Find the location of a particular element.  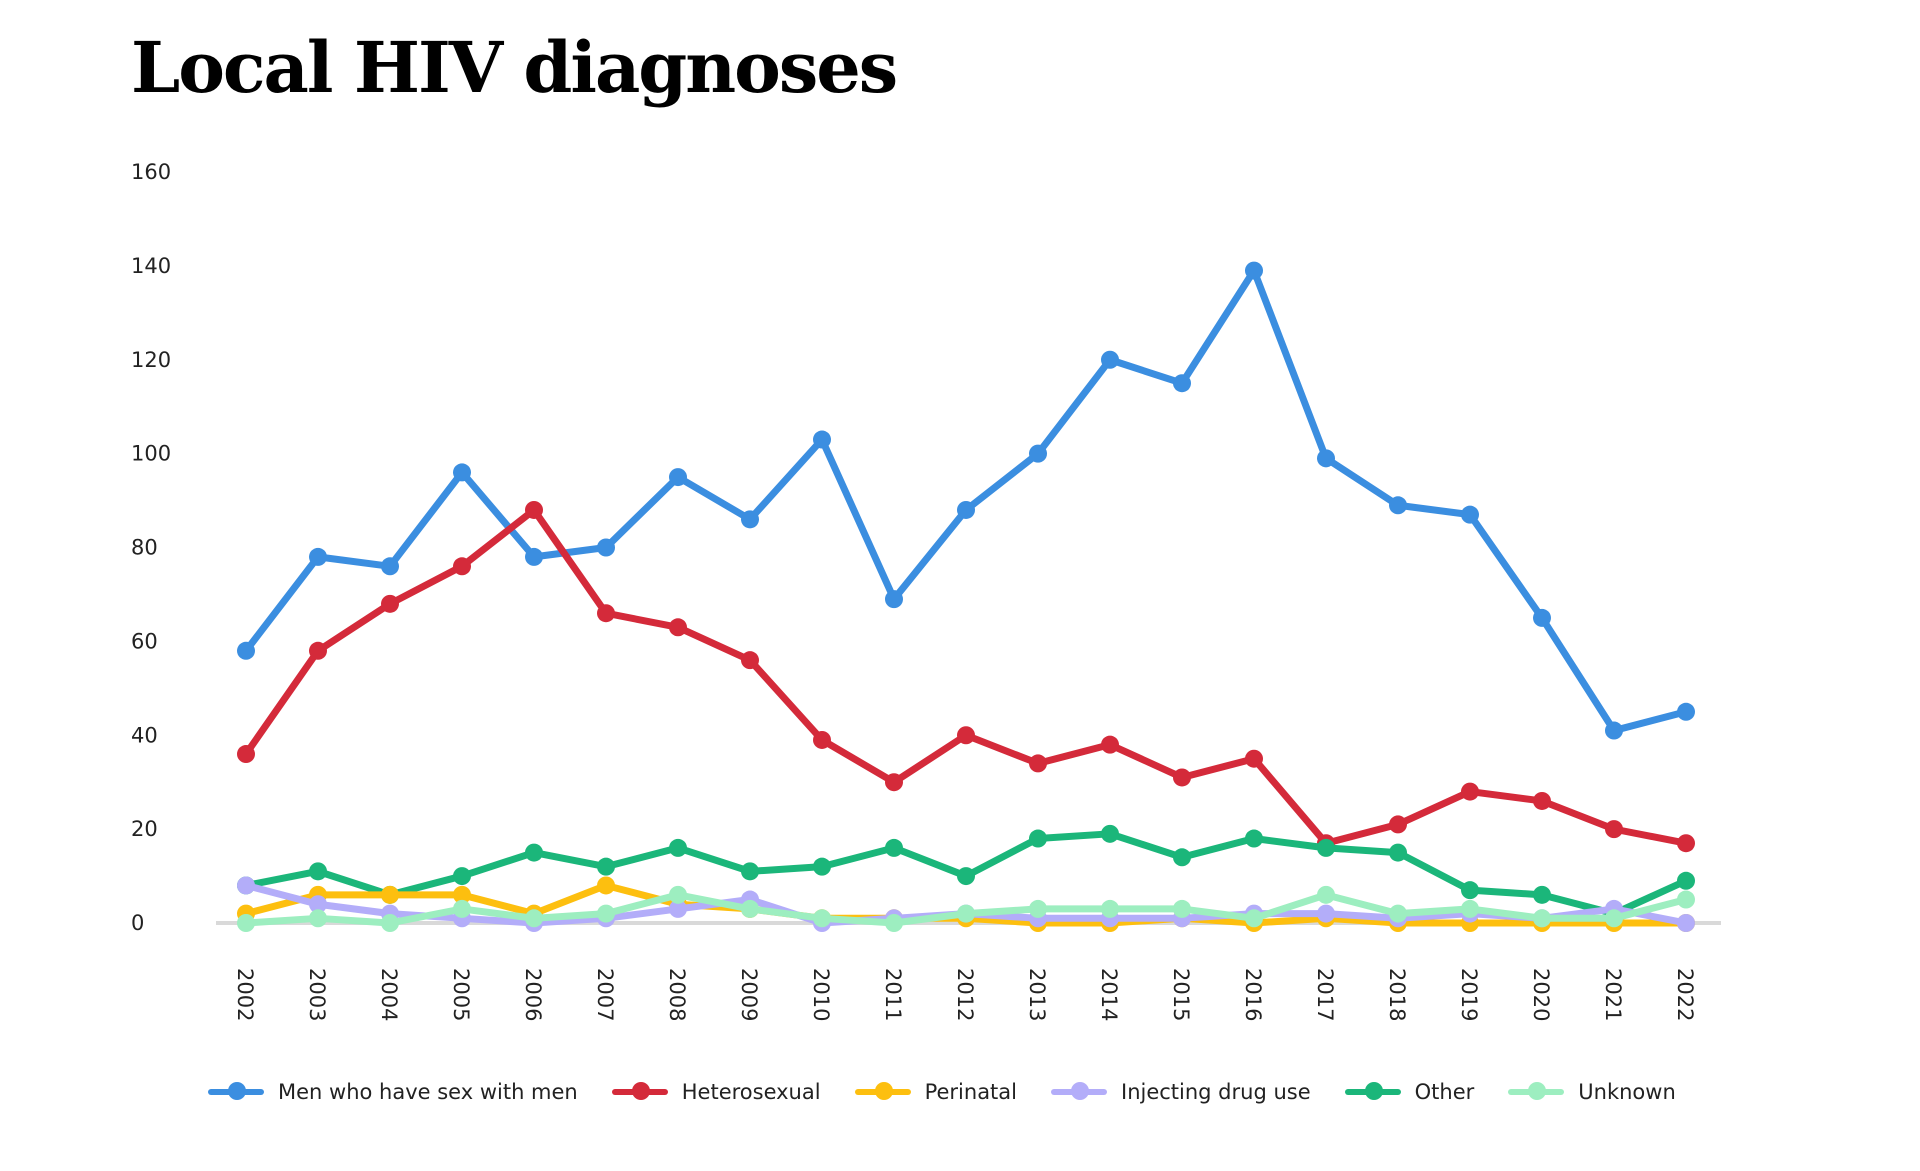

x-tick-label: 2006 is located at coordinates (533, 994).